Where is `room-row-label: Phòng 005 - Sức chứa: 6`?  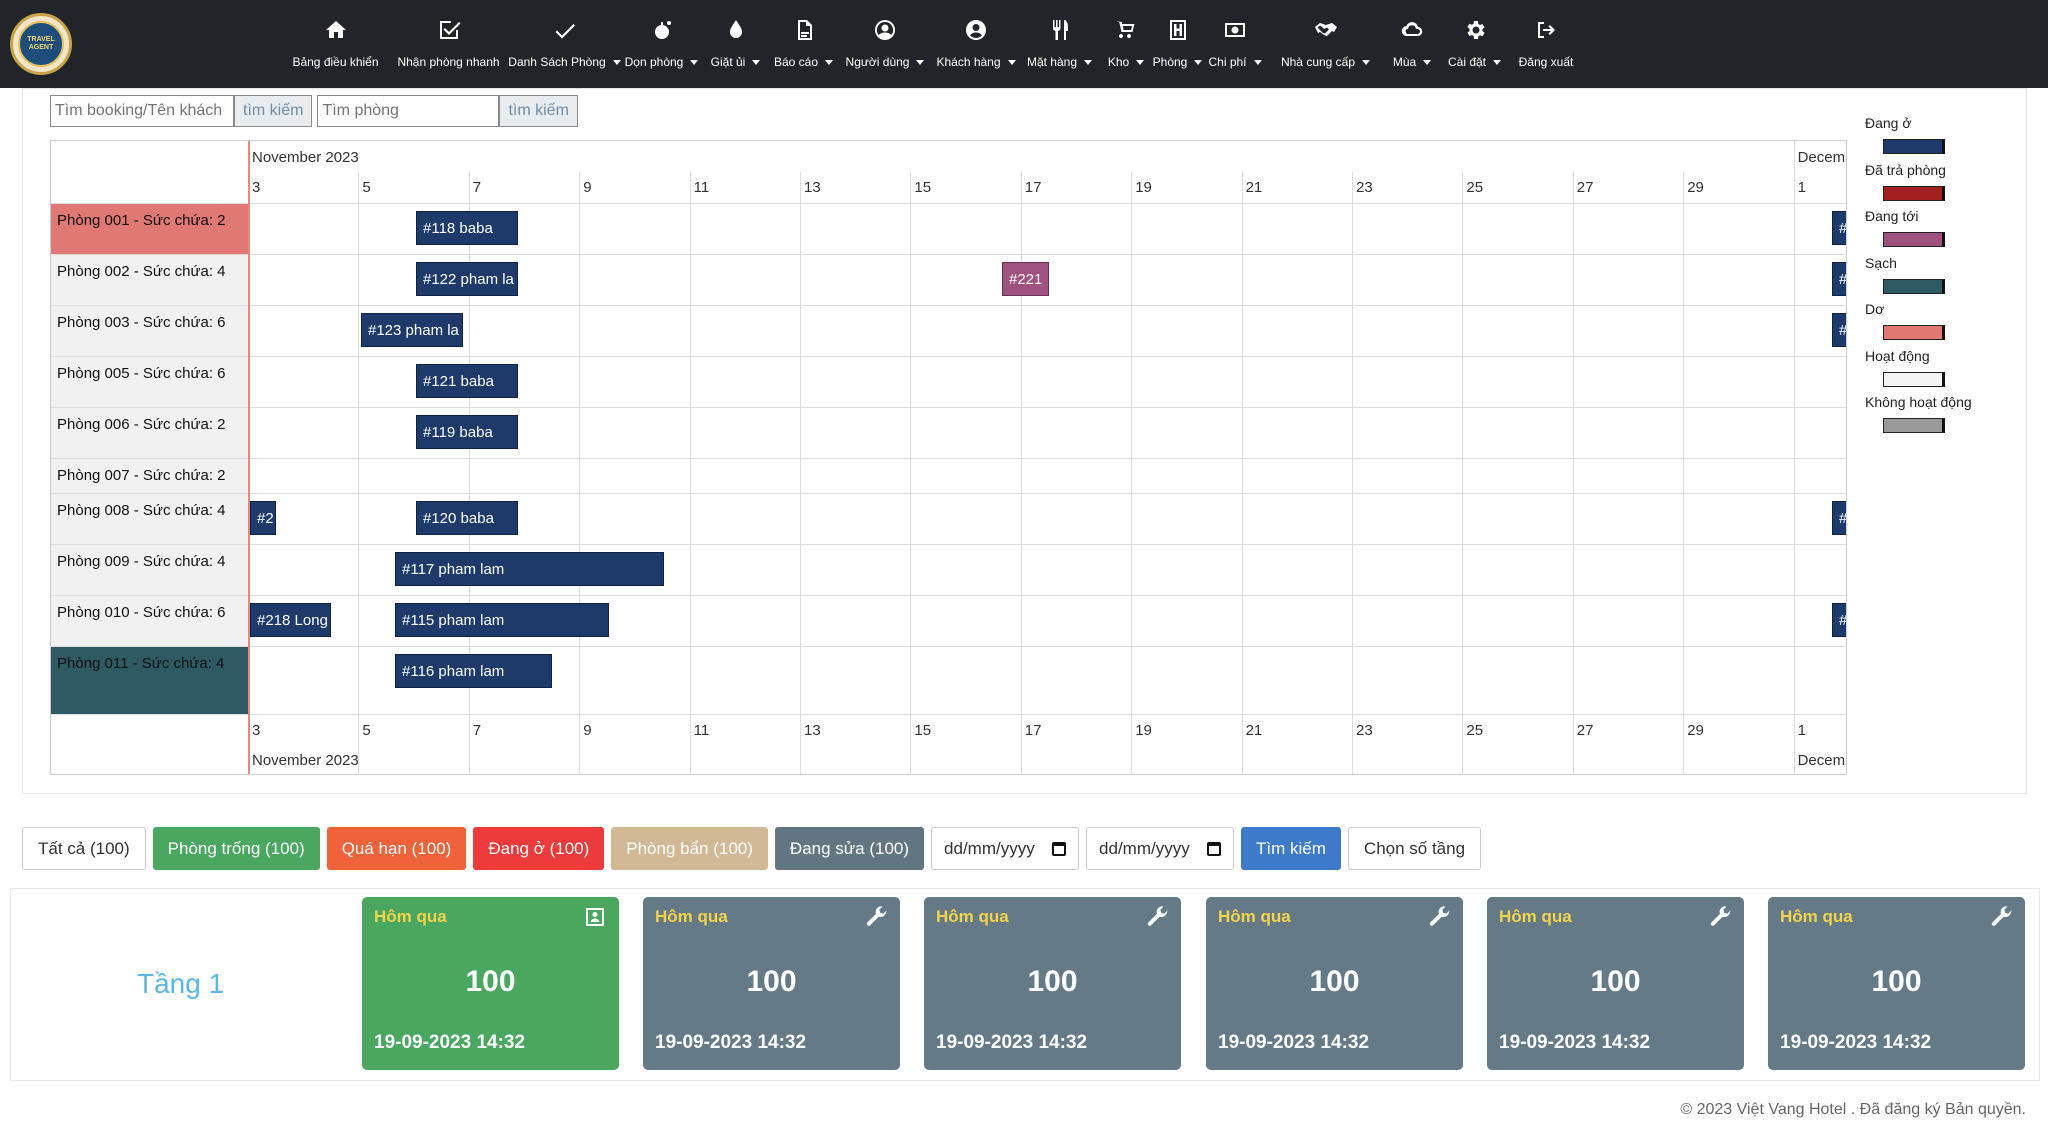 room-row-label: Phòng 005 - Sức chứa: 6 is located at coordinates (149, 381).